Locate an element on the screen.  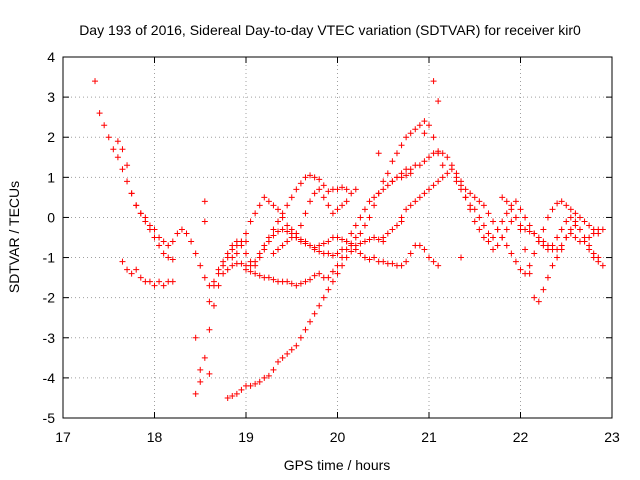
x-axis-label: GPS time / hours is located at coordinates (337, 465).